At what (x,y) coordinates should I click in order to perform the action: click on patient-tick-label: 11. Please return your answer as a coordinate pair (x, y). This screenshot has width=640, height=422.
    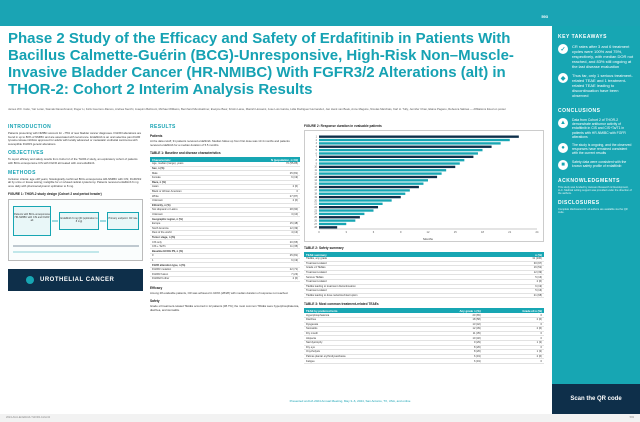
    Looking at the image, I should click on (316, 170).